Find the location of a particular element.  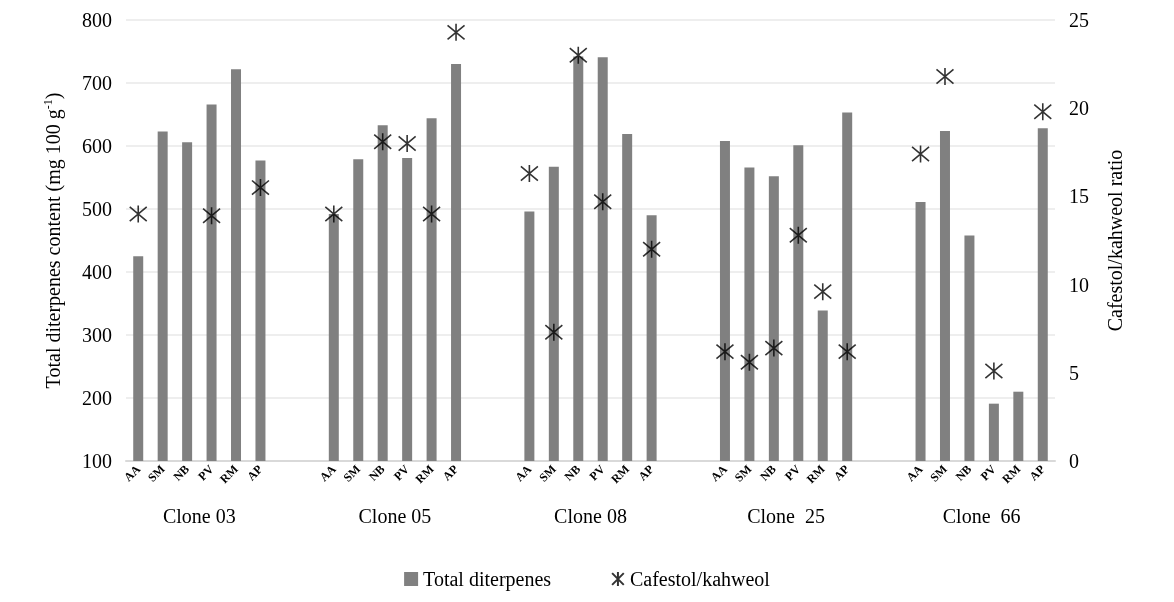

y-tick-label: 700 is located at coordinates (97, 83).